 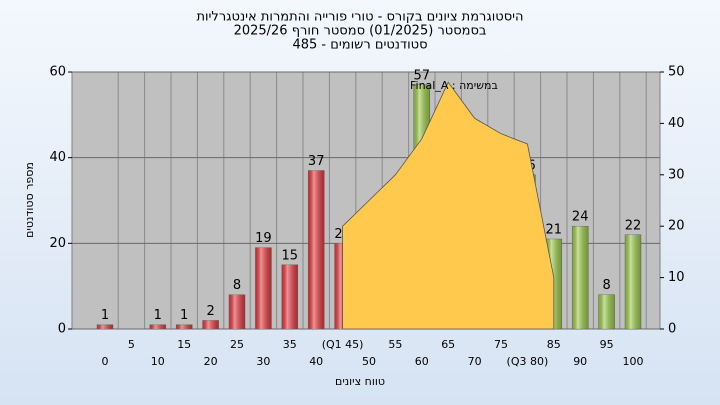 I want to click on title-line: סטודנטים רשומים - 485, so click(x=359, y=45).